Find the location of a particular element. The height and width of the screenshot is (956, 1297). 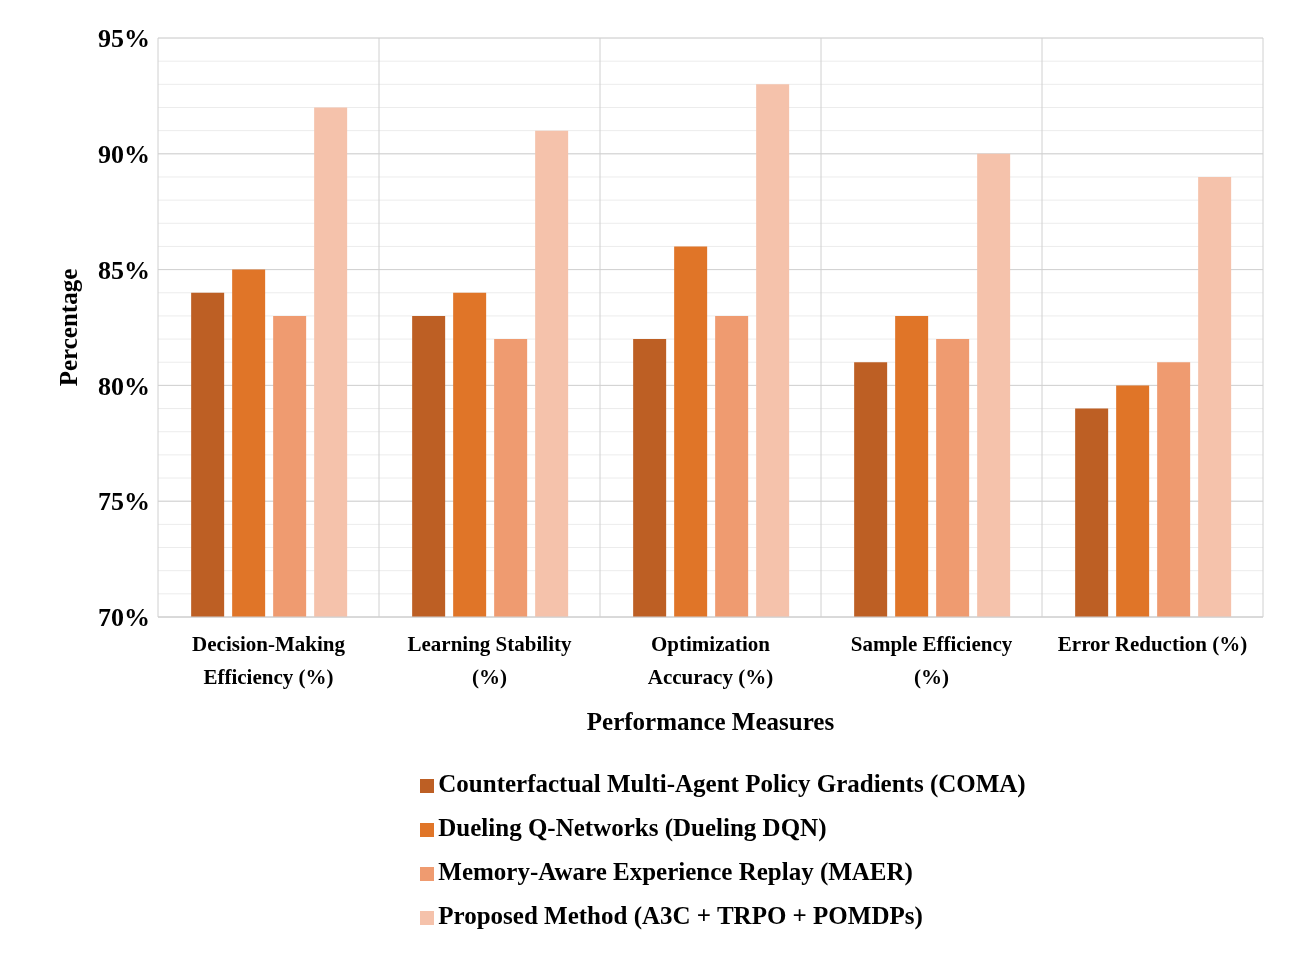

legend-label: Memory-Aware Experience Replay (MAER) is located at coordinates (675, 871).